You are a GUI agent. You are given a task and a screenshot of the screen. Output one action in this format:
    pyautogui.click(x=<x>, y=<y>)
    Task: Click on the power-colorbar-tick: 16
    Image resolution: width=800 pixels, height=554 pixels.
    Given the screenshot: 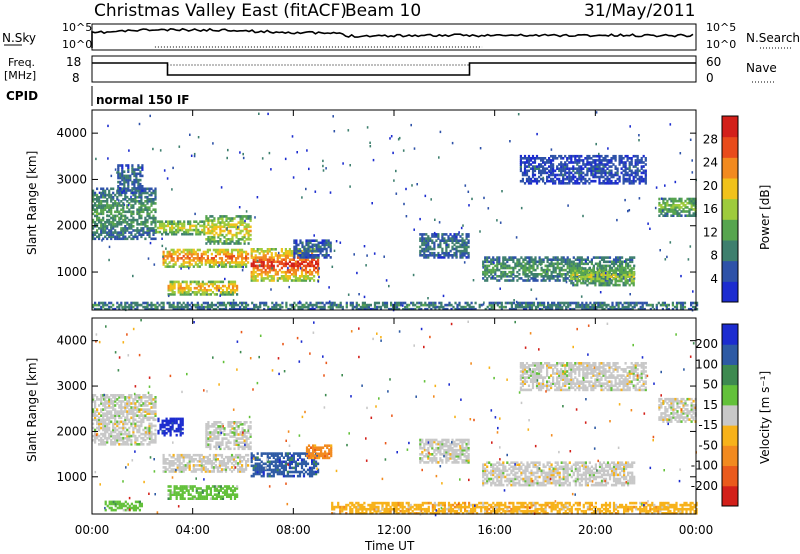 What is the action you would take?
    pyautogui.click(x=710, y=209)
    